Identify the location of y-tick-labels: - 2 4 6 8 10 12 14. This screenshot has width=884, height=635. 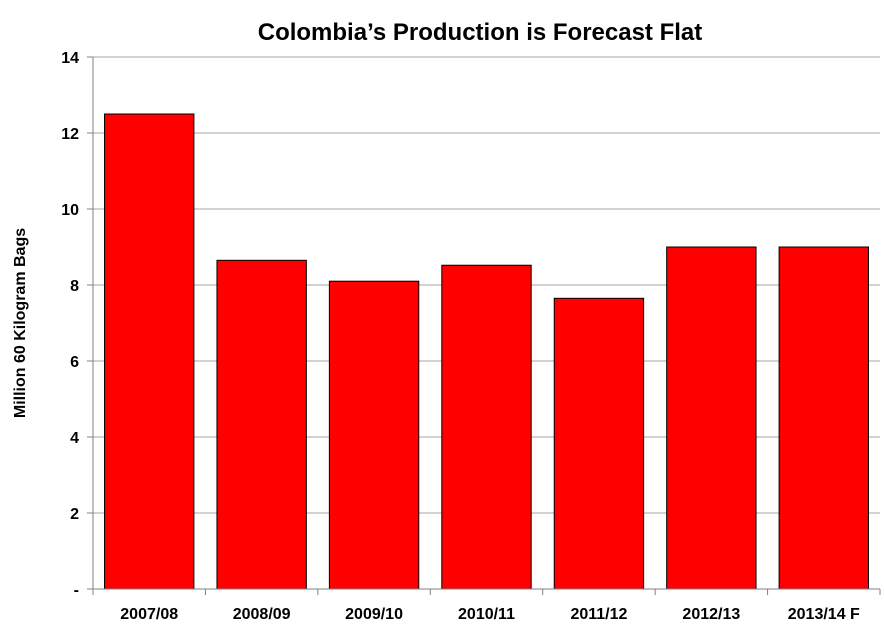
(70, 324).